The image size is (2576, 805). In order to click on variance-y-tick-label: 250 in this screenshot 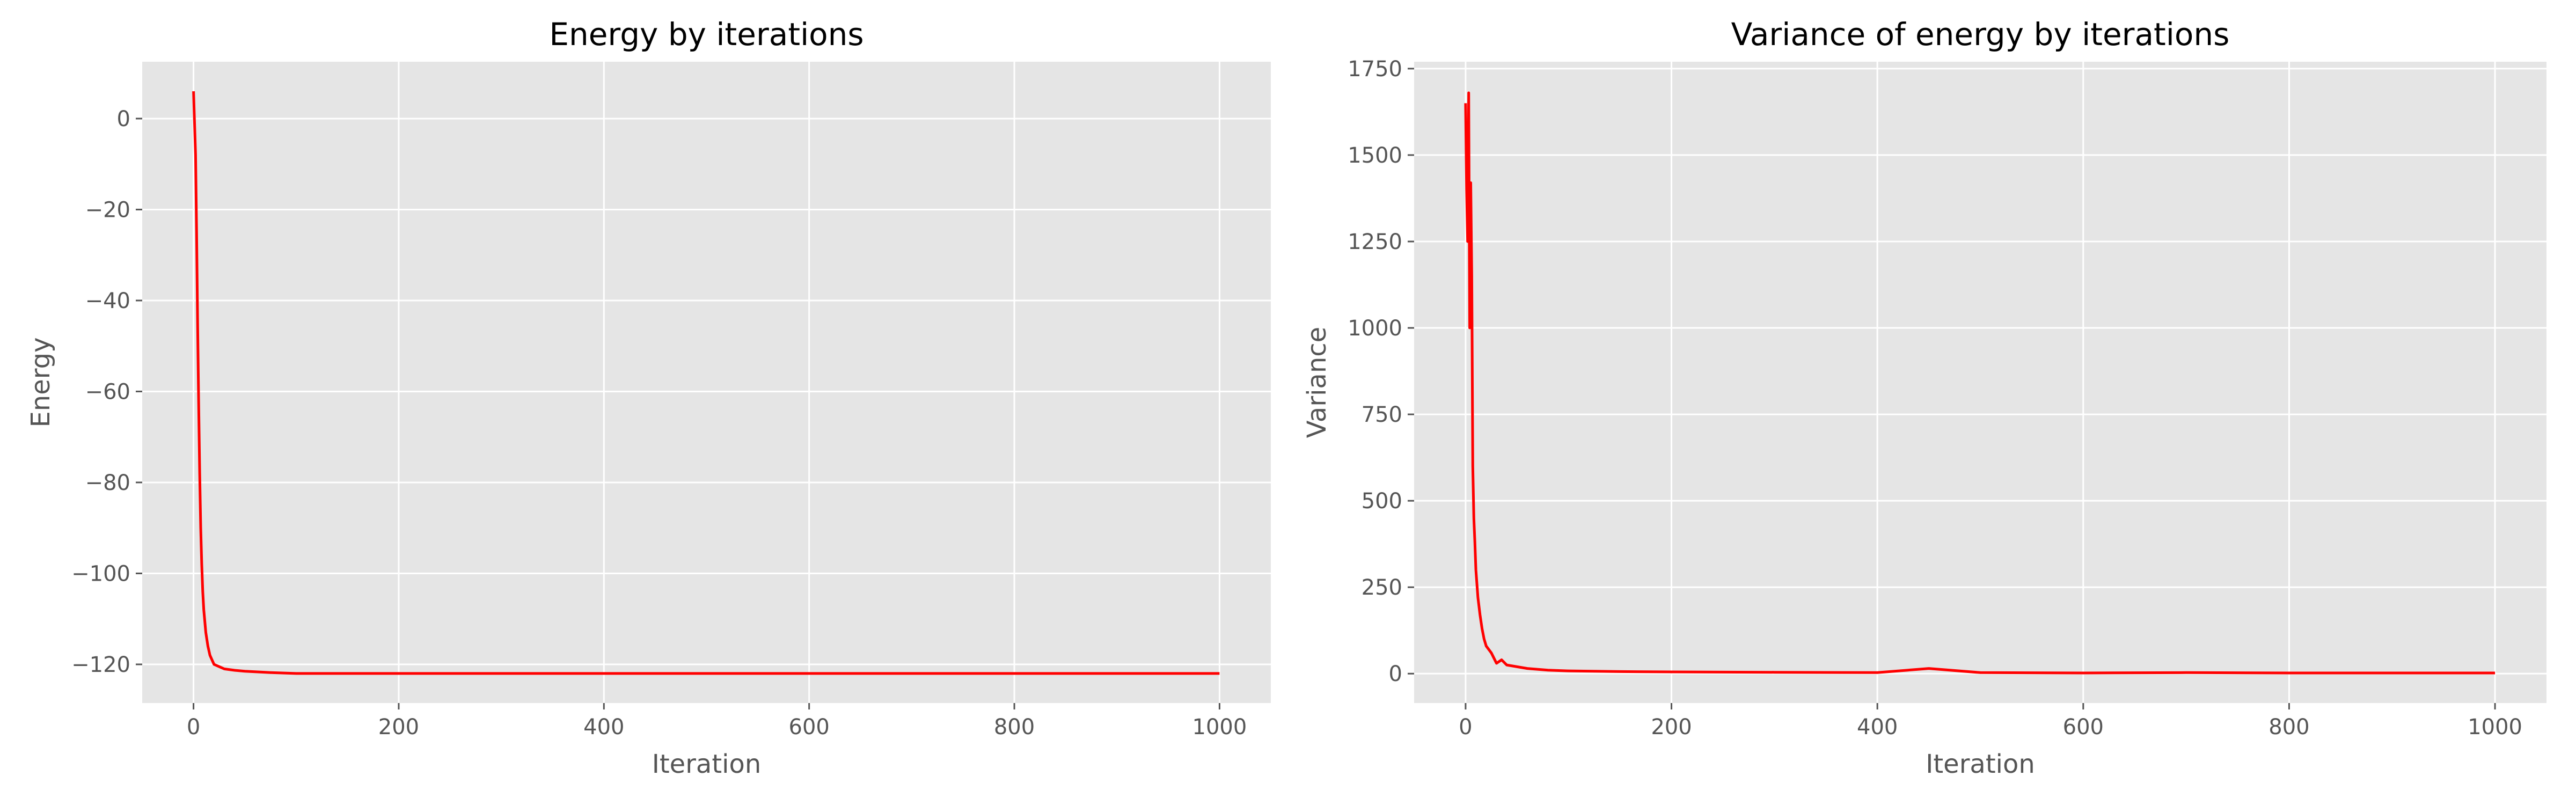, I will do `click(1382, 587)`.